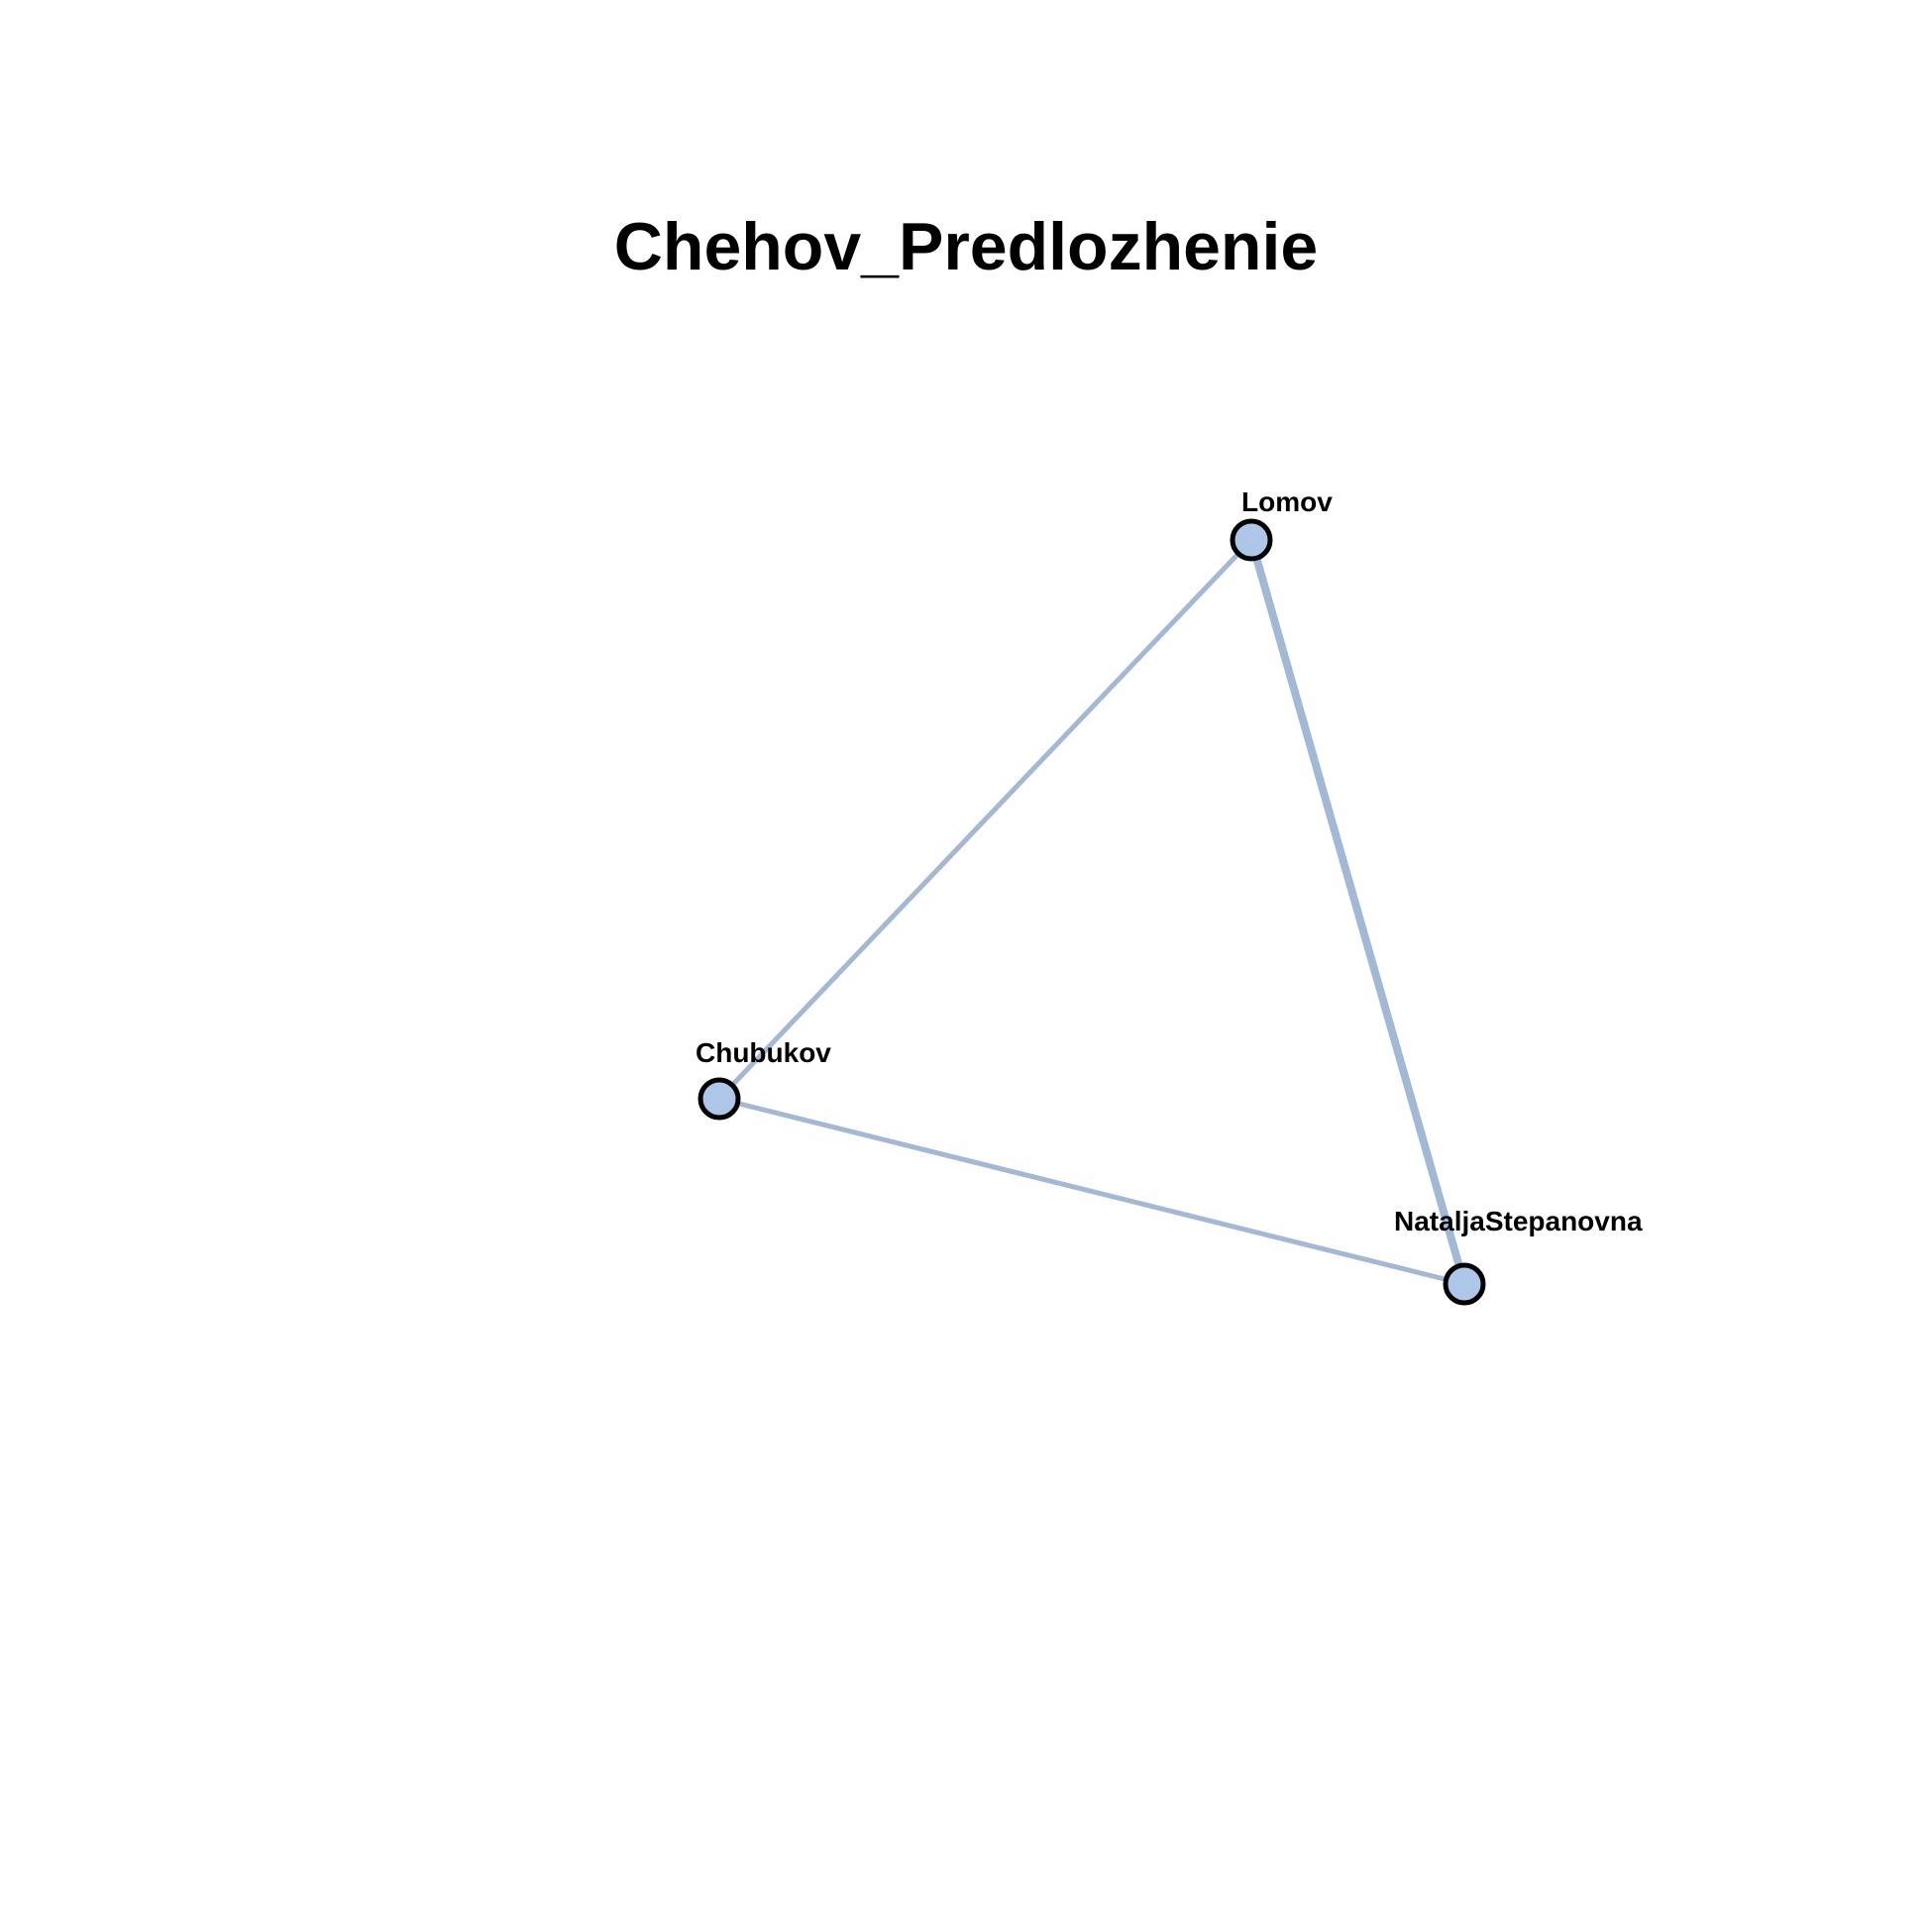  Describe the element at coordinates (764, 1052) in the screenshot. I see `node-label-chubukov: Chubukov` at that location.